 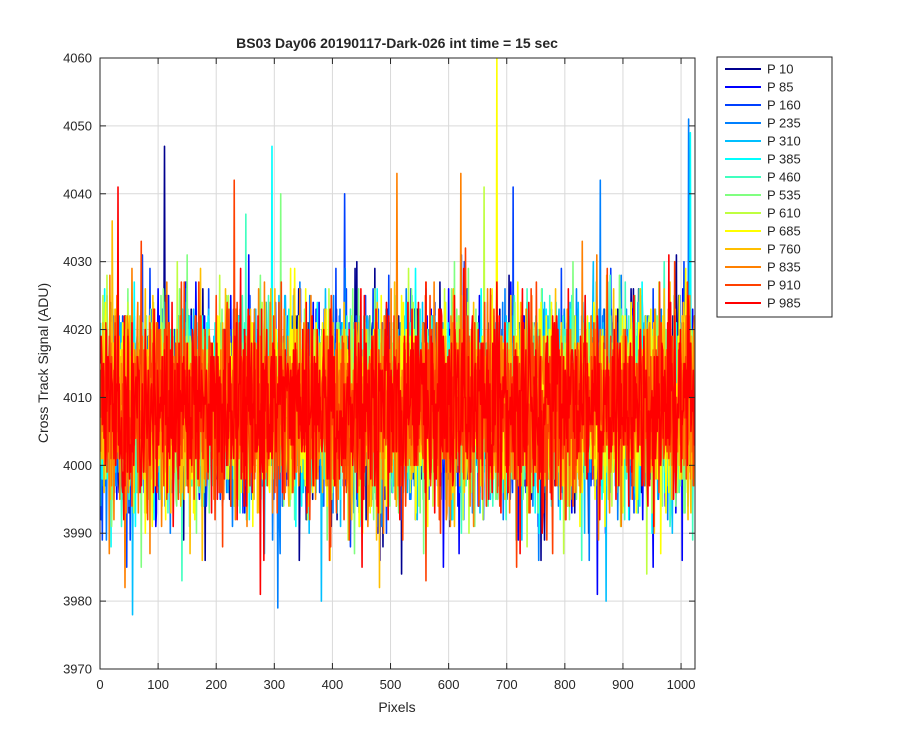 What do you see at coordinates (77, 261) in the screenshot?
I see `y-tick-label: 4030` at bounding box center [77, 261].